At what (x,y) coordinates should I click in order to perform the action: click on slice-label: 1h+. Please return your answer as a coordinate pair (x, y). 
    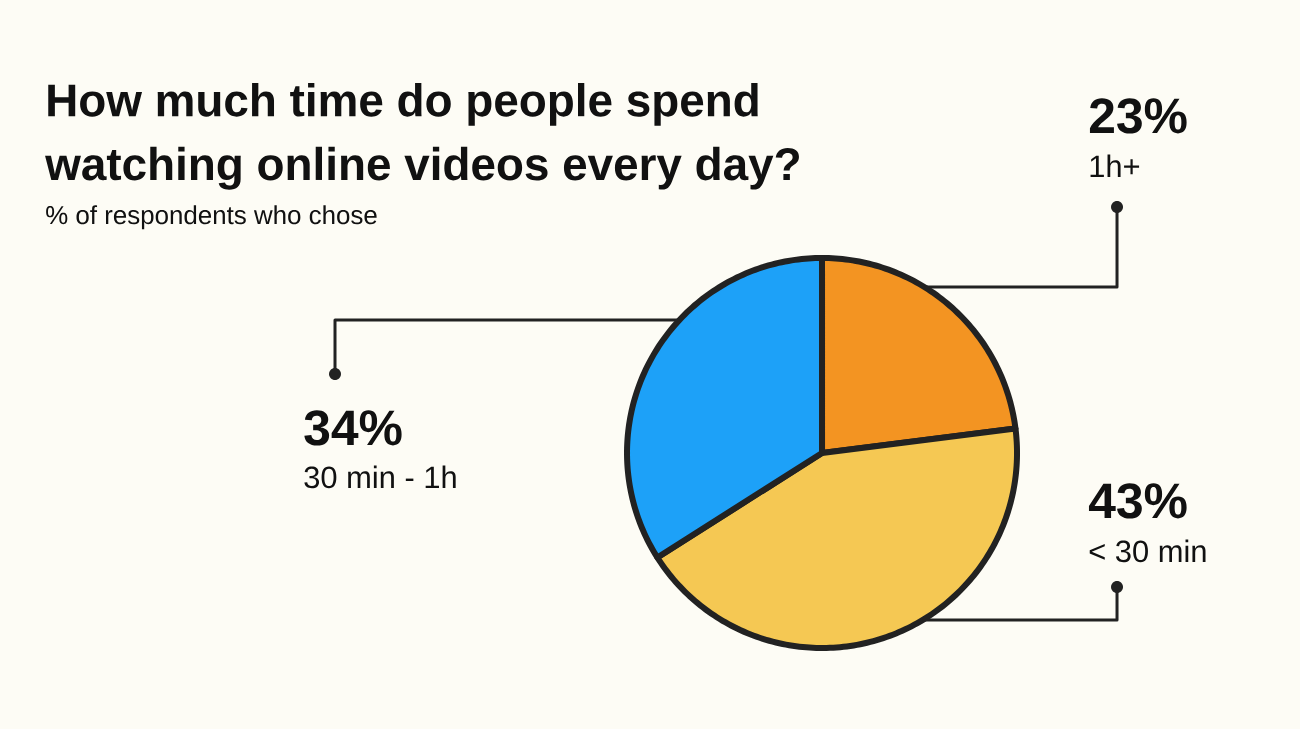
    Looking at the image, I should click on (1115, 165).